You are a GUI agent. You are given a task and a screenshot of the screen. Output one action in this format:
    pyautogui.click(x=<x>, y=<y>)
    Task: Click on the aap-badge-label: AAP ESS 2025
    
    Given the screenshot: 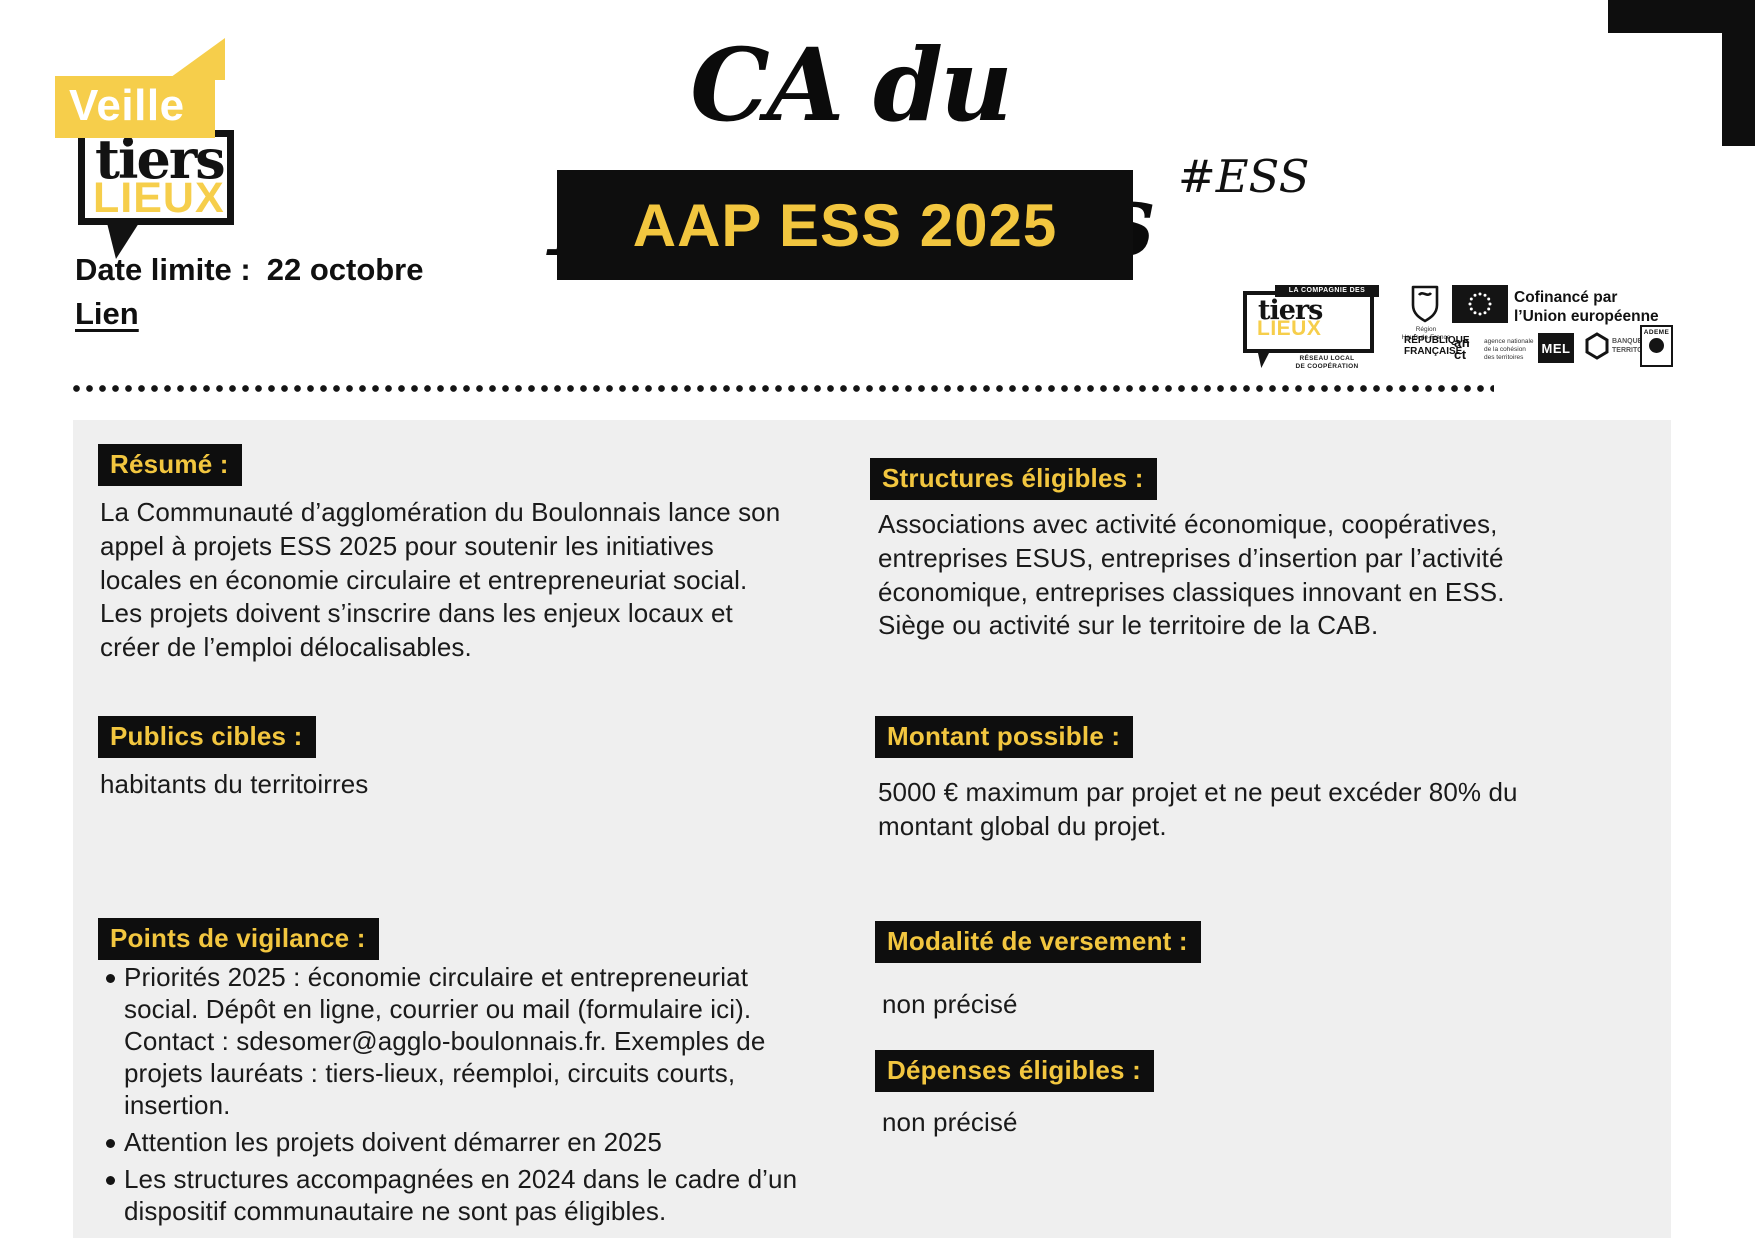 What is the action you would take?
    pyautogui.click(x=845, y=225)
    